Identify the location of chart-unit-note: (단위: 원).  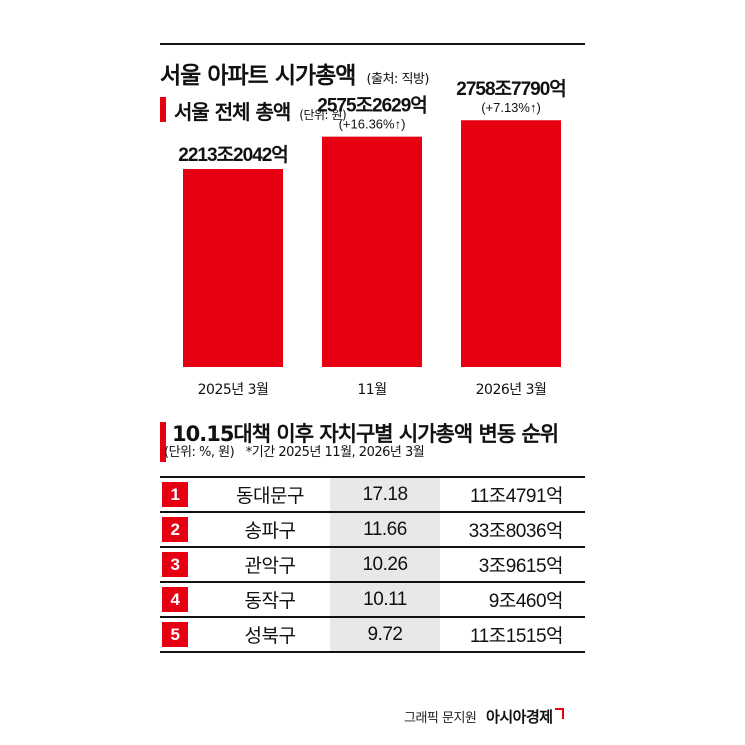
(323, 115).